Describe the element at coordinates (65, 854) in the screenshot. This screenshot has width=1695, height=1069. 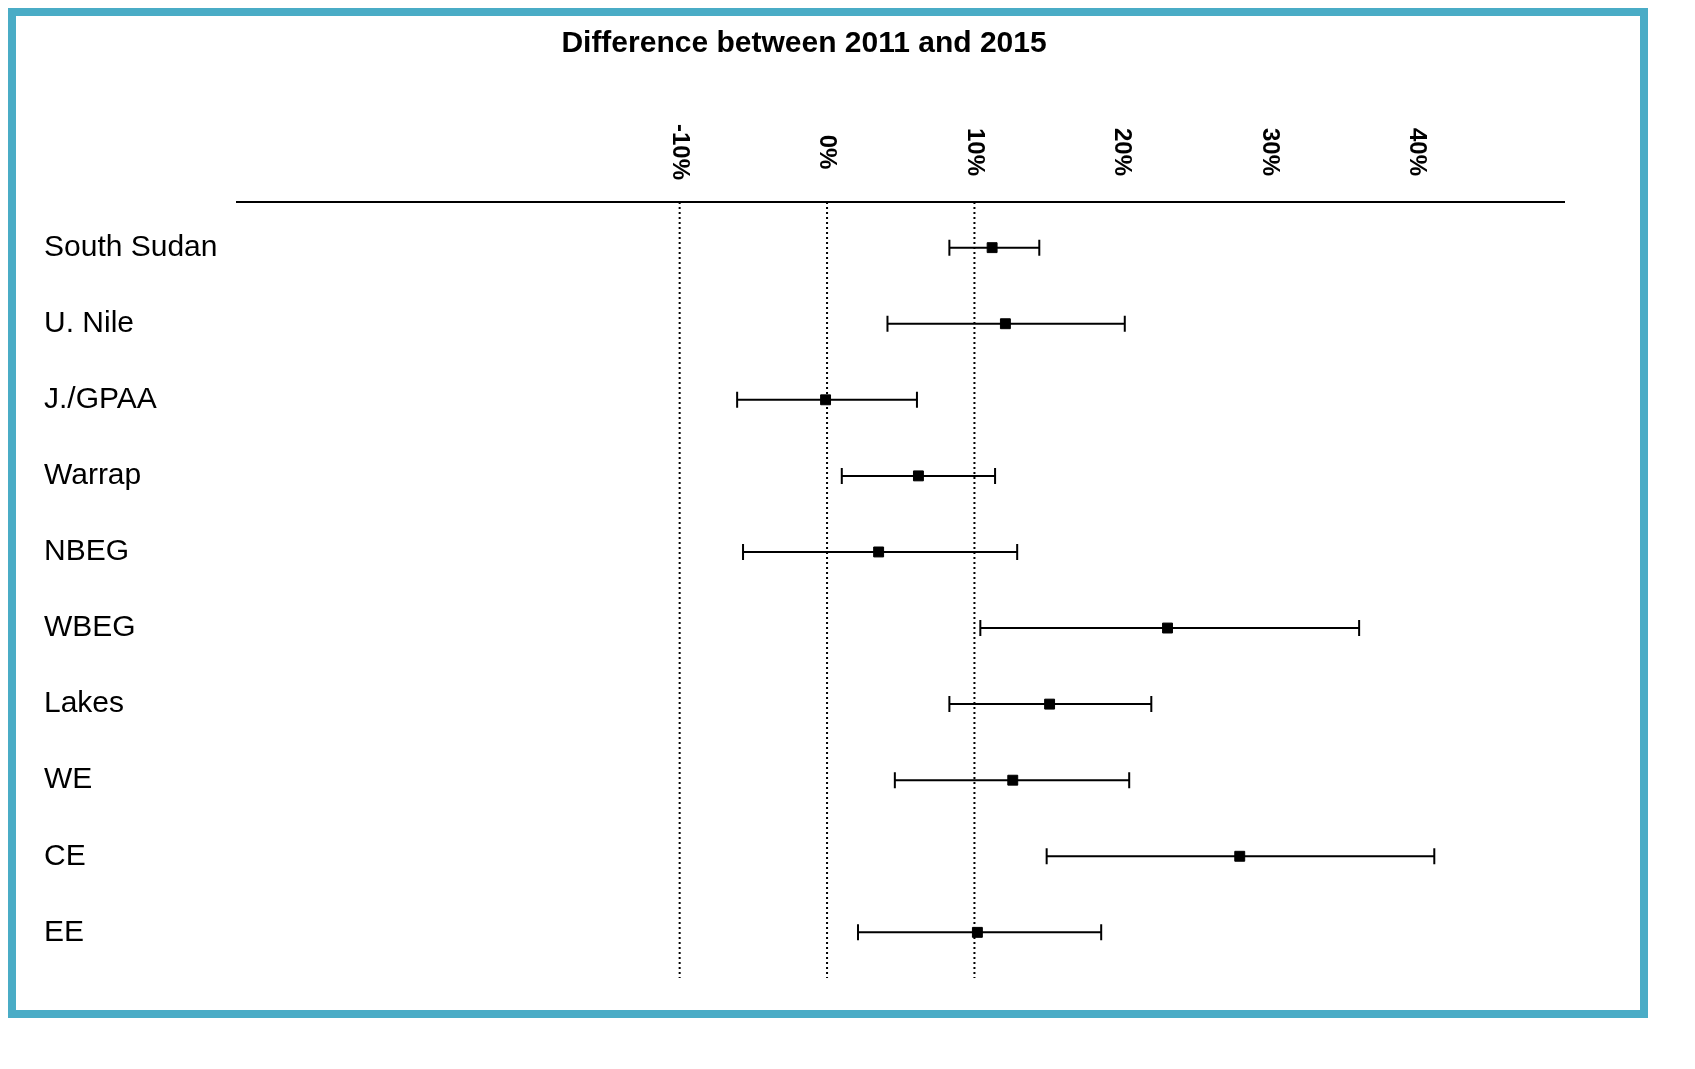
I see `y-tick-label: CE` at that location.